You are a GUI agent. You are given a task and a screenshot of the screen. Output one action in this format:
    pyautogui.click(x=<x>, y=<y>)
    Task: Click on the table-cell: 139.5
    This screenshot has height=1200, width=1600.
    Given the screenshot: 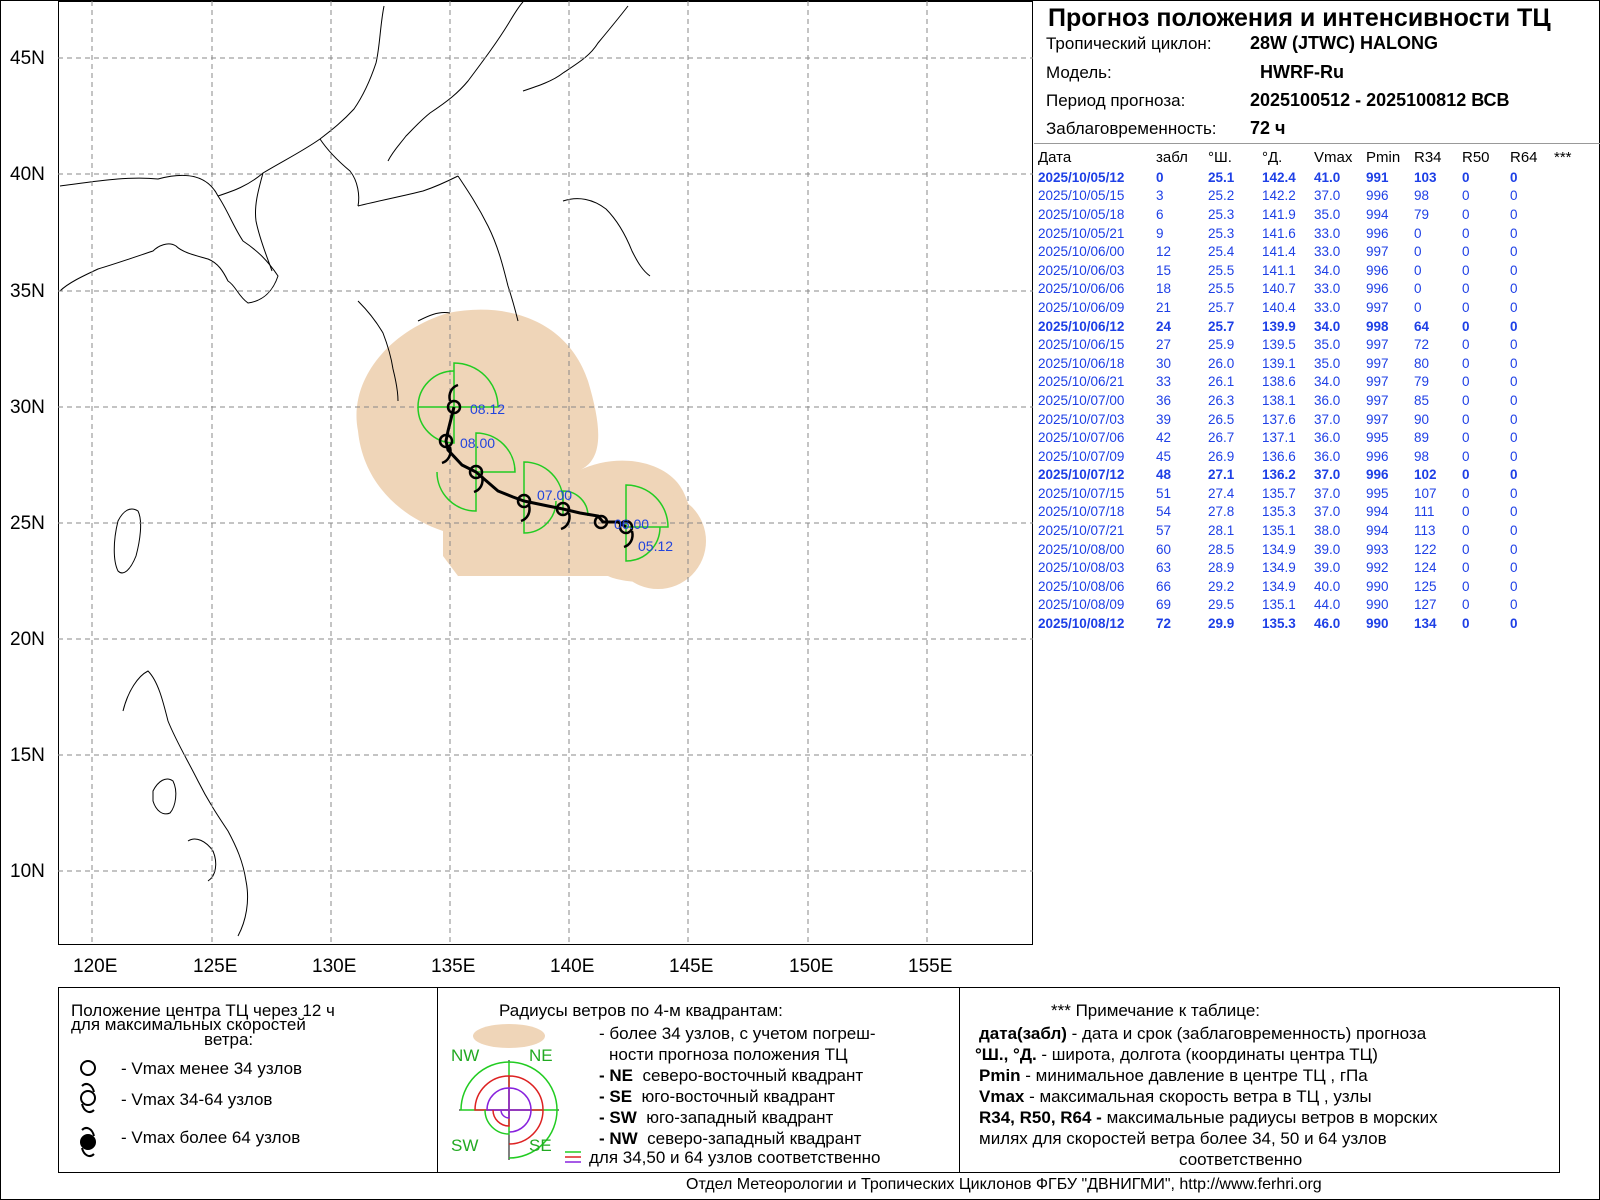 What is the action you would take?
    pyautogui.click(x=1279, y=345)
    